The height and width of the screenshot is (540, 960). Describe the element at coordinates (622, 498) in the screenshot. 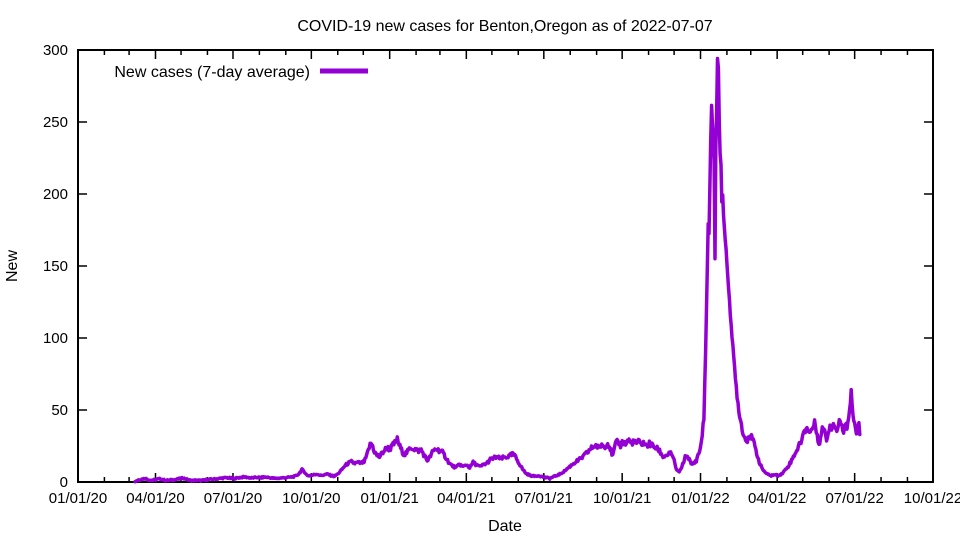

I see `x-tick-label: 10/01/21` at that location.